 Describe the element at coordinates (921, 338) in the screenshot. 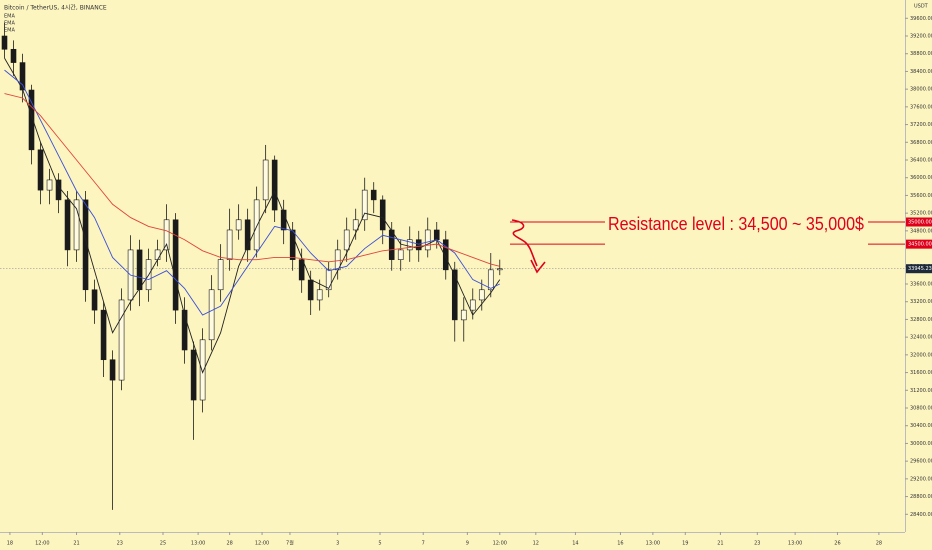

I see `y-tick-label: 32400.00` at that location.